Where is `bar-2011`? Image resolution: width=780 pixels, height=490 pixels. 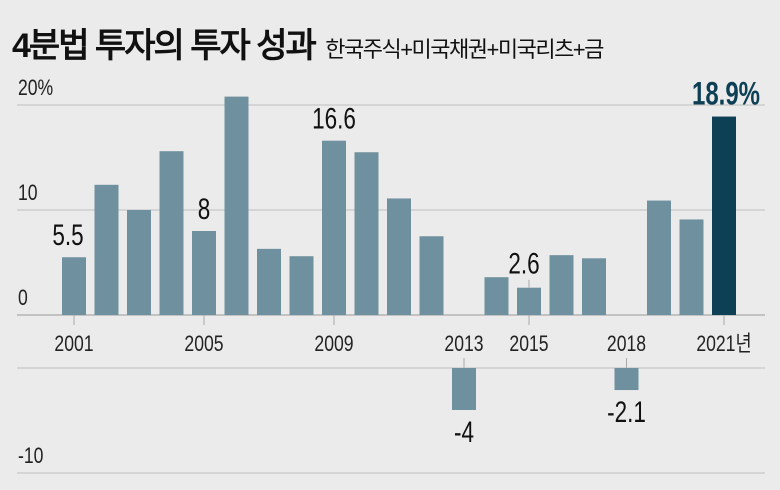
bar-2011 is located at coordinates (399, 256).